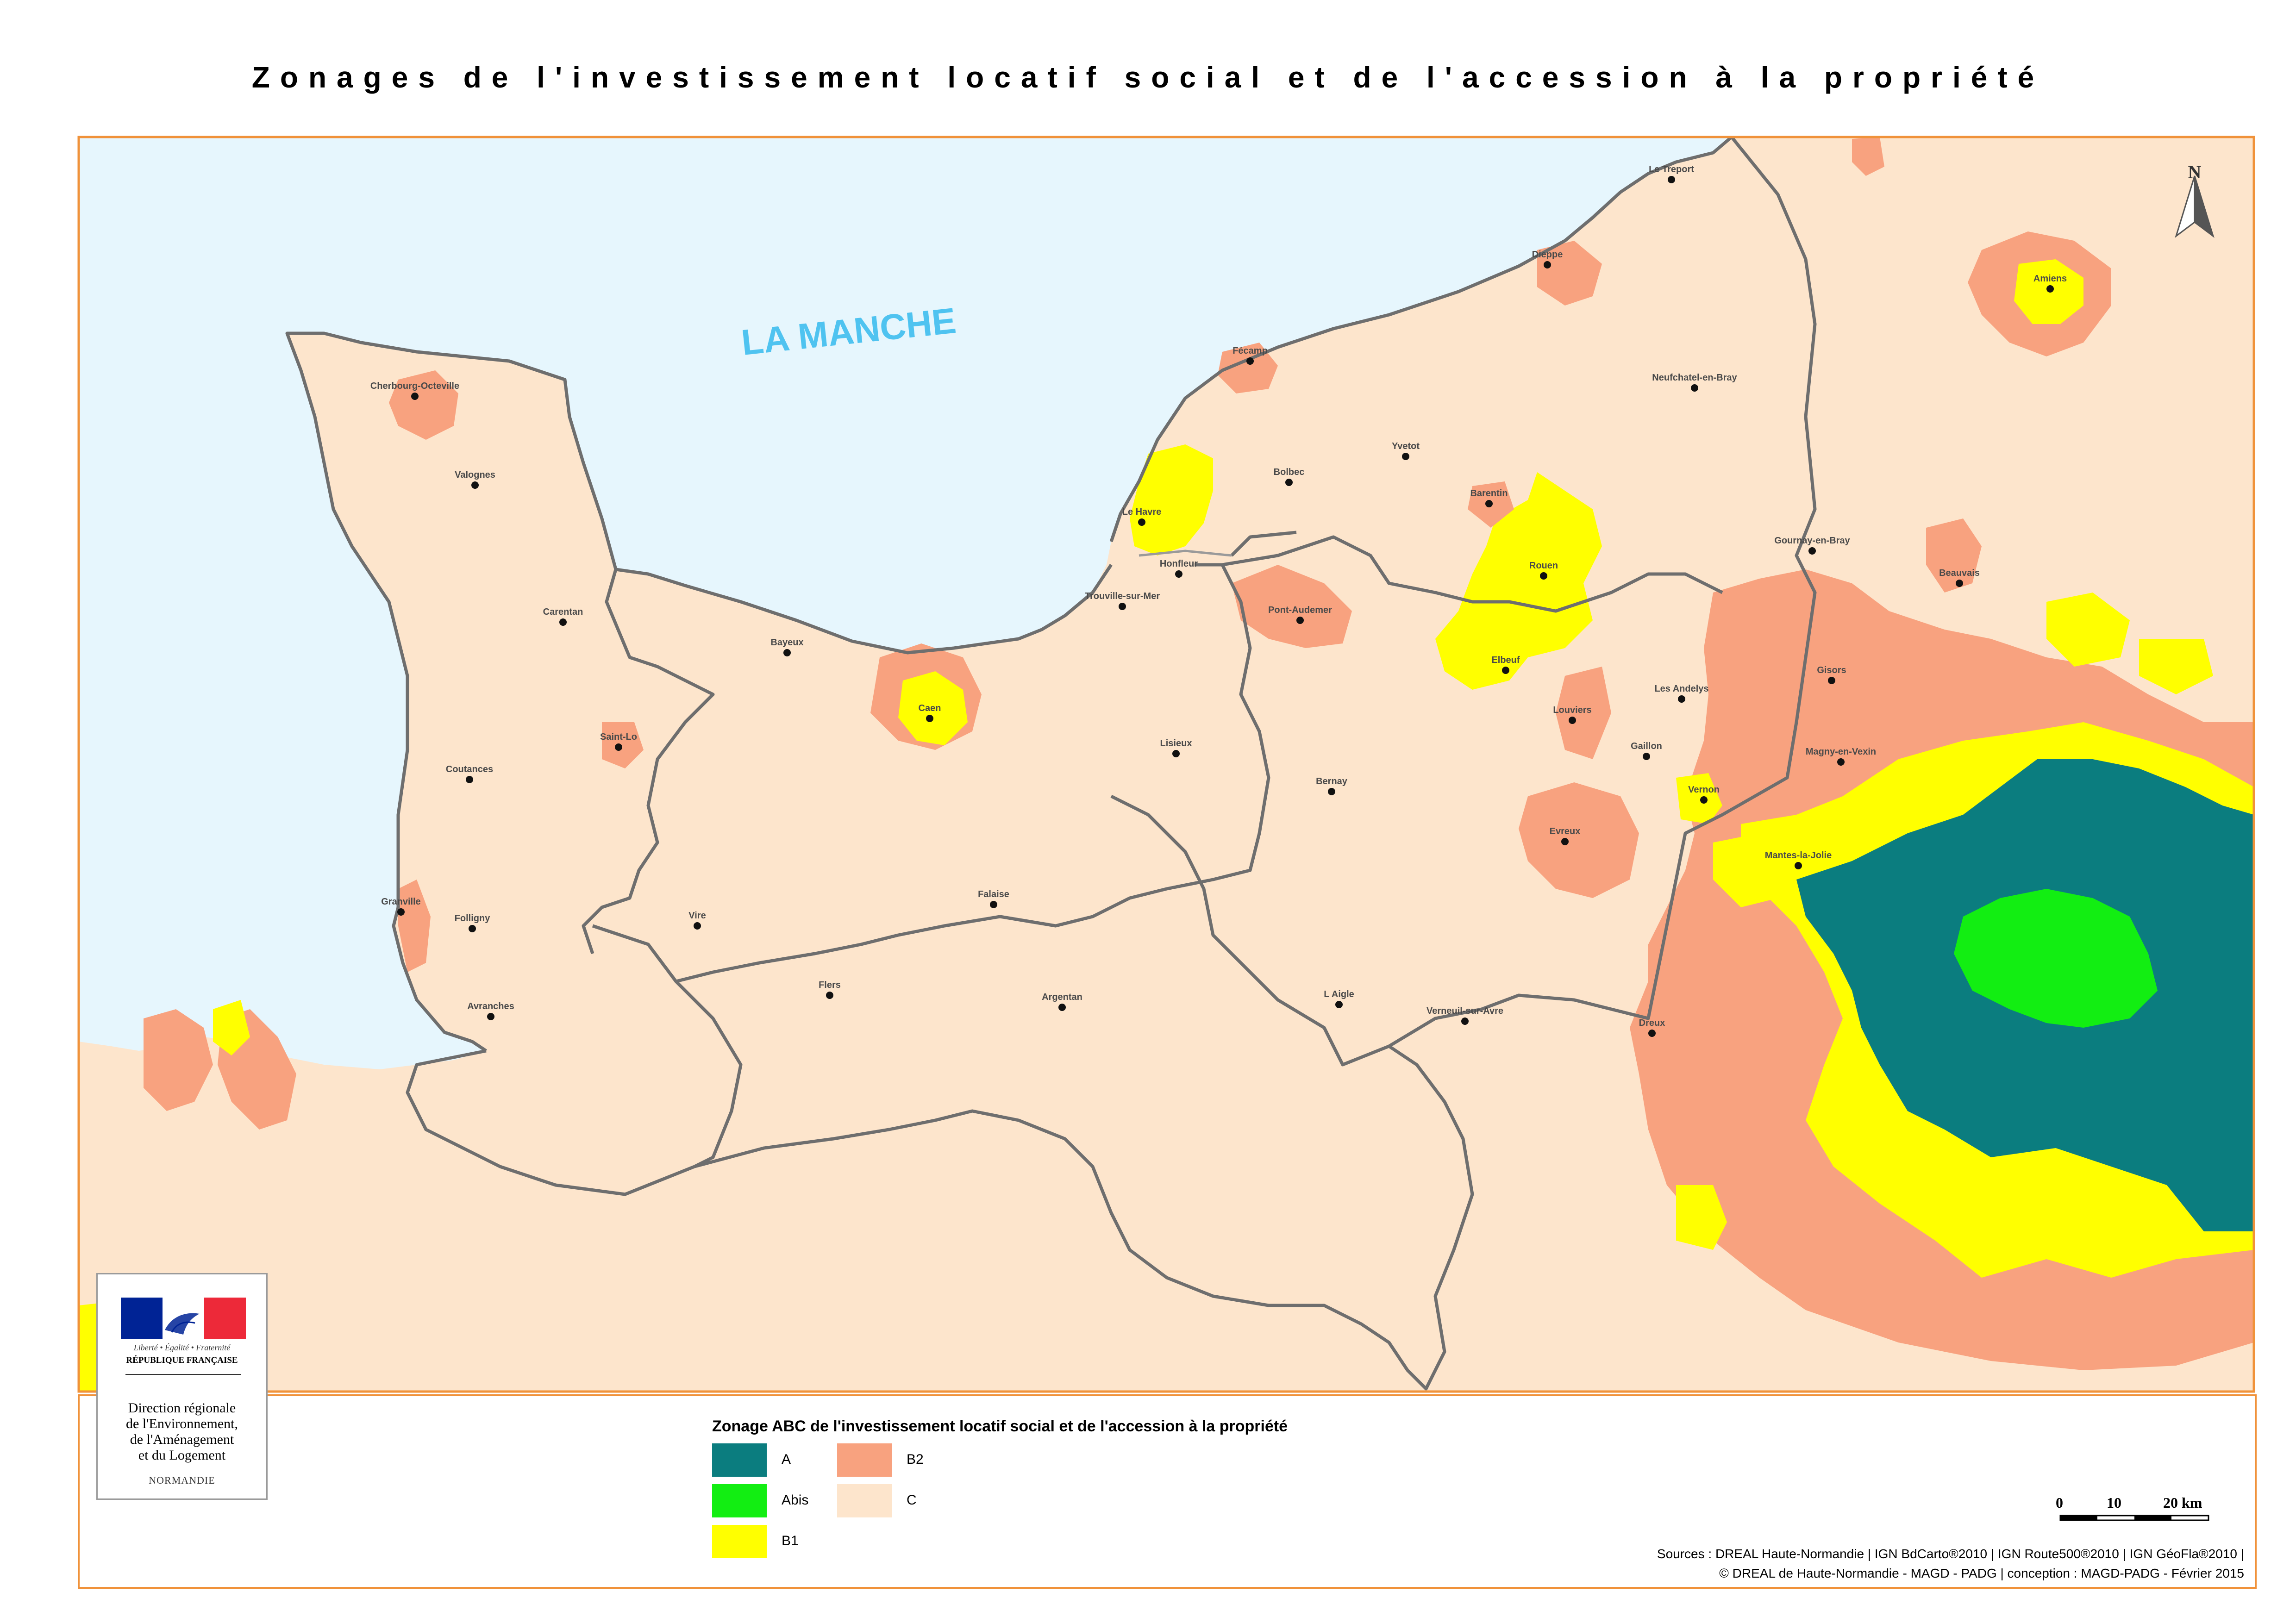 This screenshot has height=1623, width=2296. I want to click on city-label: Bayeux, so click(786, 643).